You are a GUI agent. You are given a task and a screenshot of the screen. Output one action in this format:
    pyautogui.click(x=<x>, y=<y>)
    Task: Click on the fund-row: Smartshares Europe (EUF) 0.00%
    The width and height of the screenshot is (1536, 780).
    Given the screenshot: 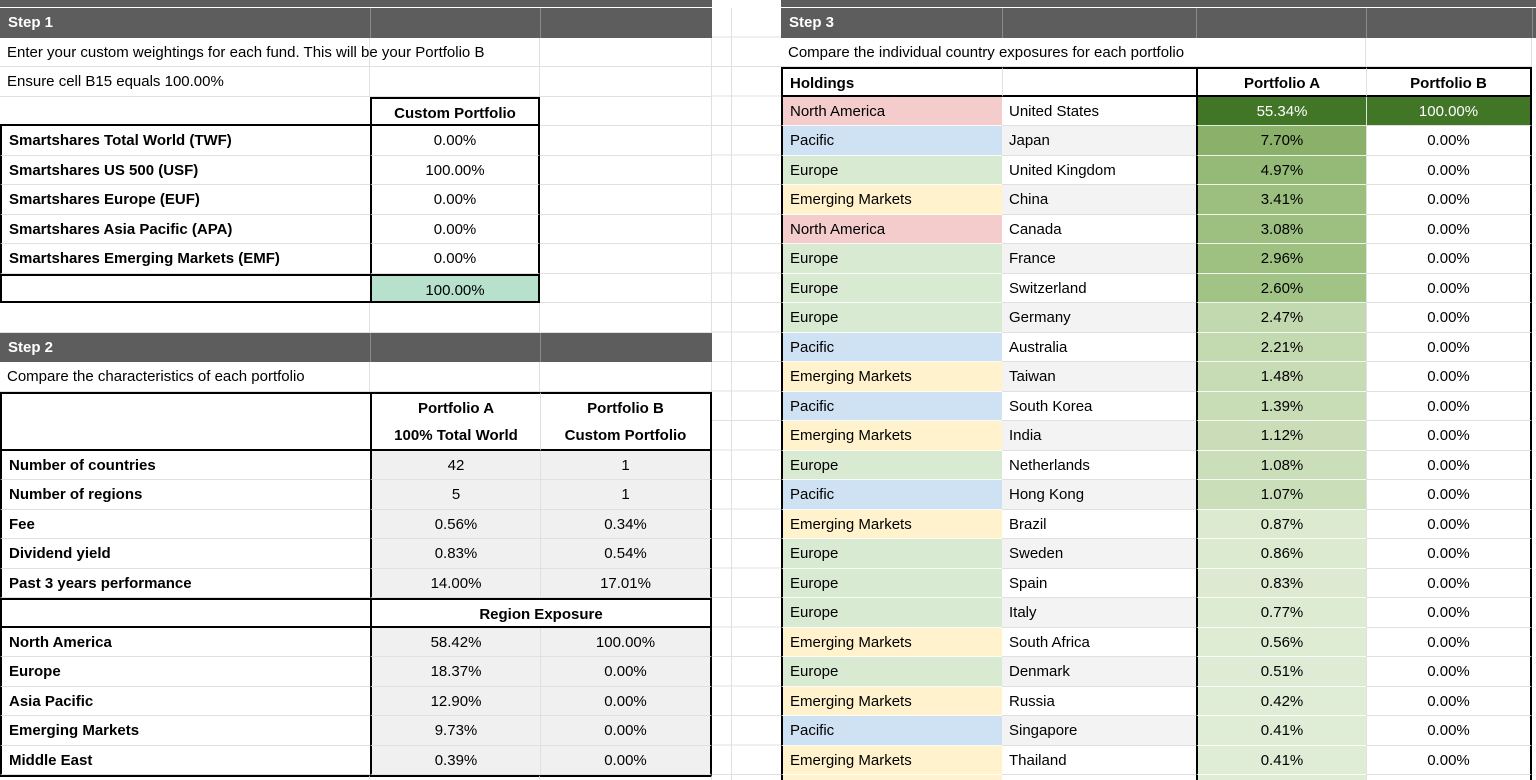 What is the action you would take?
    pyautogui.click(x=356, y=200)
    